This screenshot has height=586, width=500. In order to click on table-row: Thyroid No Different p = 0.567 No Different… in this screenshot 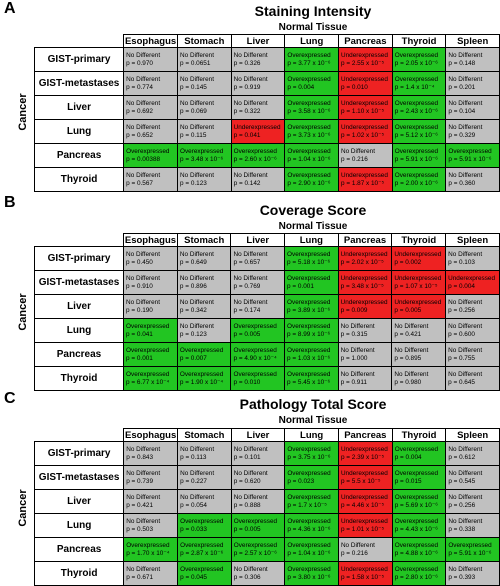, I will do `click(266, 179)`.